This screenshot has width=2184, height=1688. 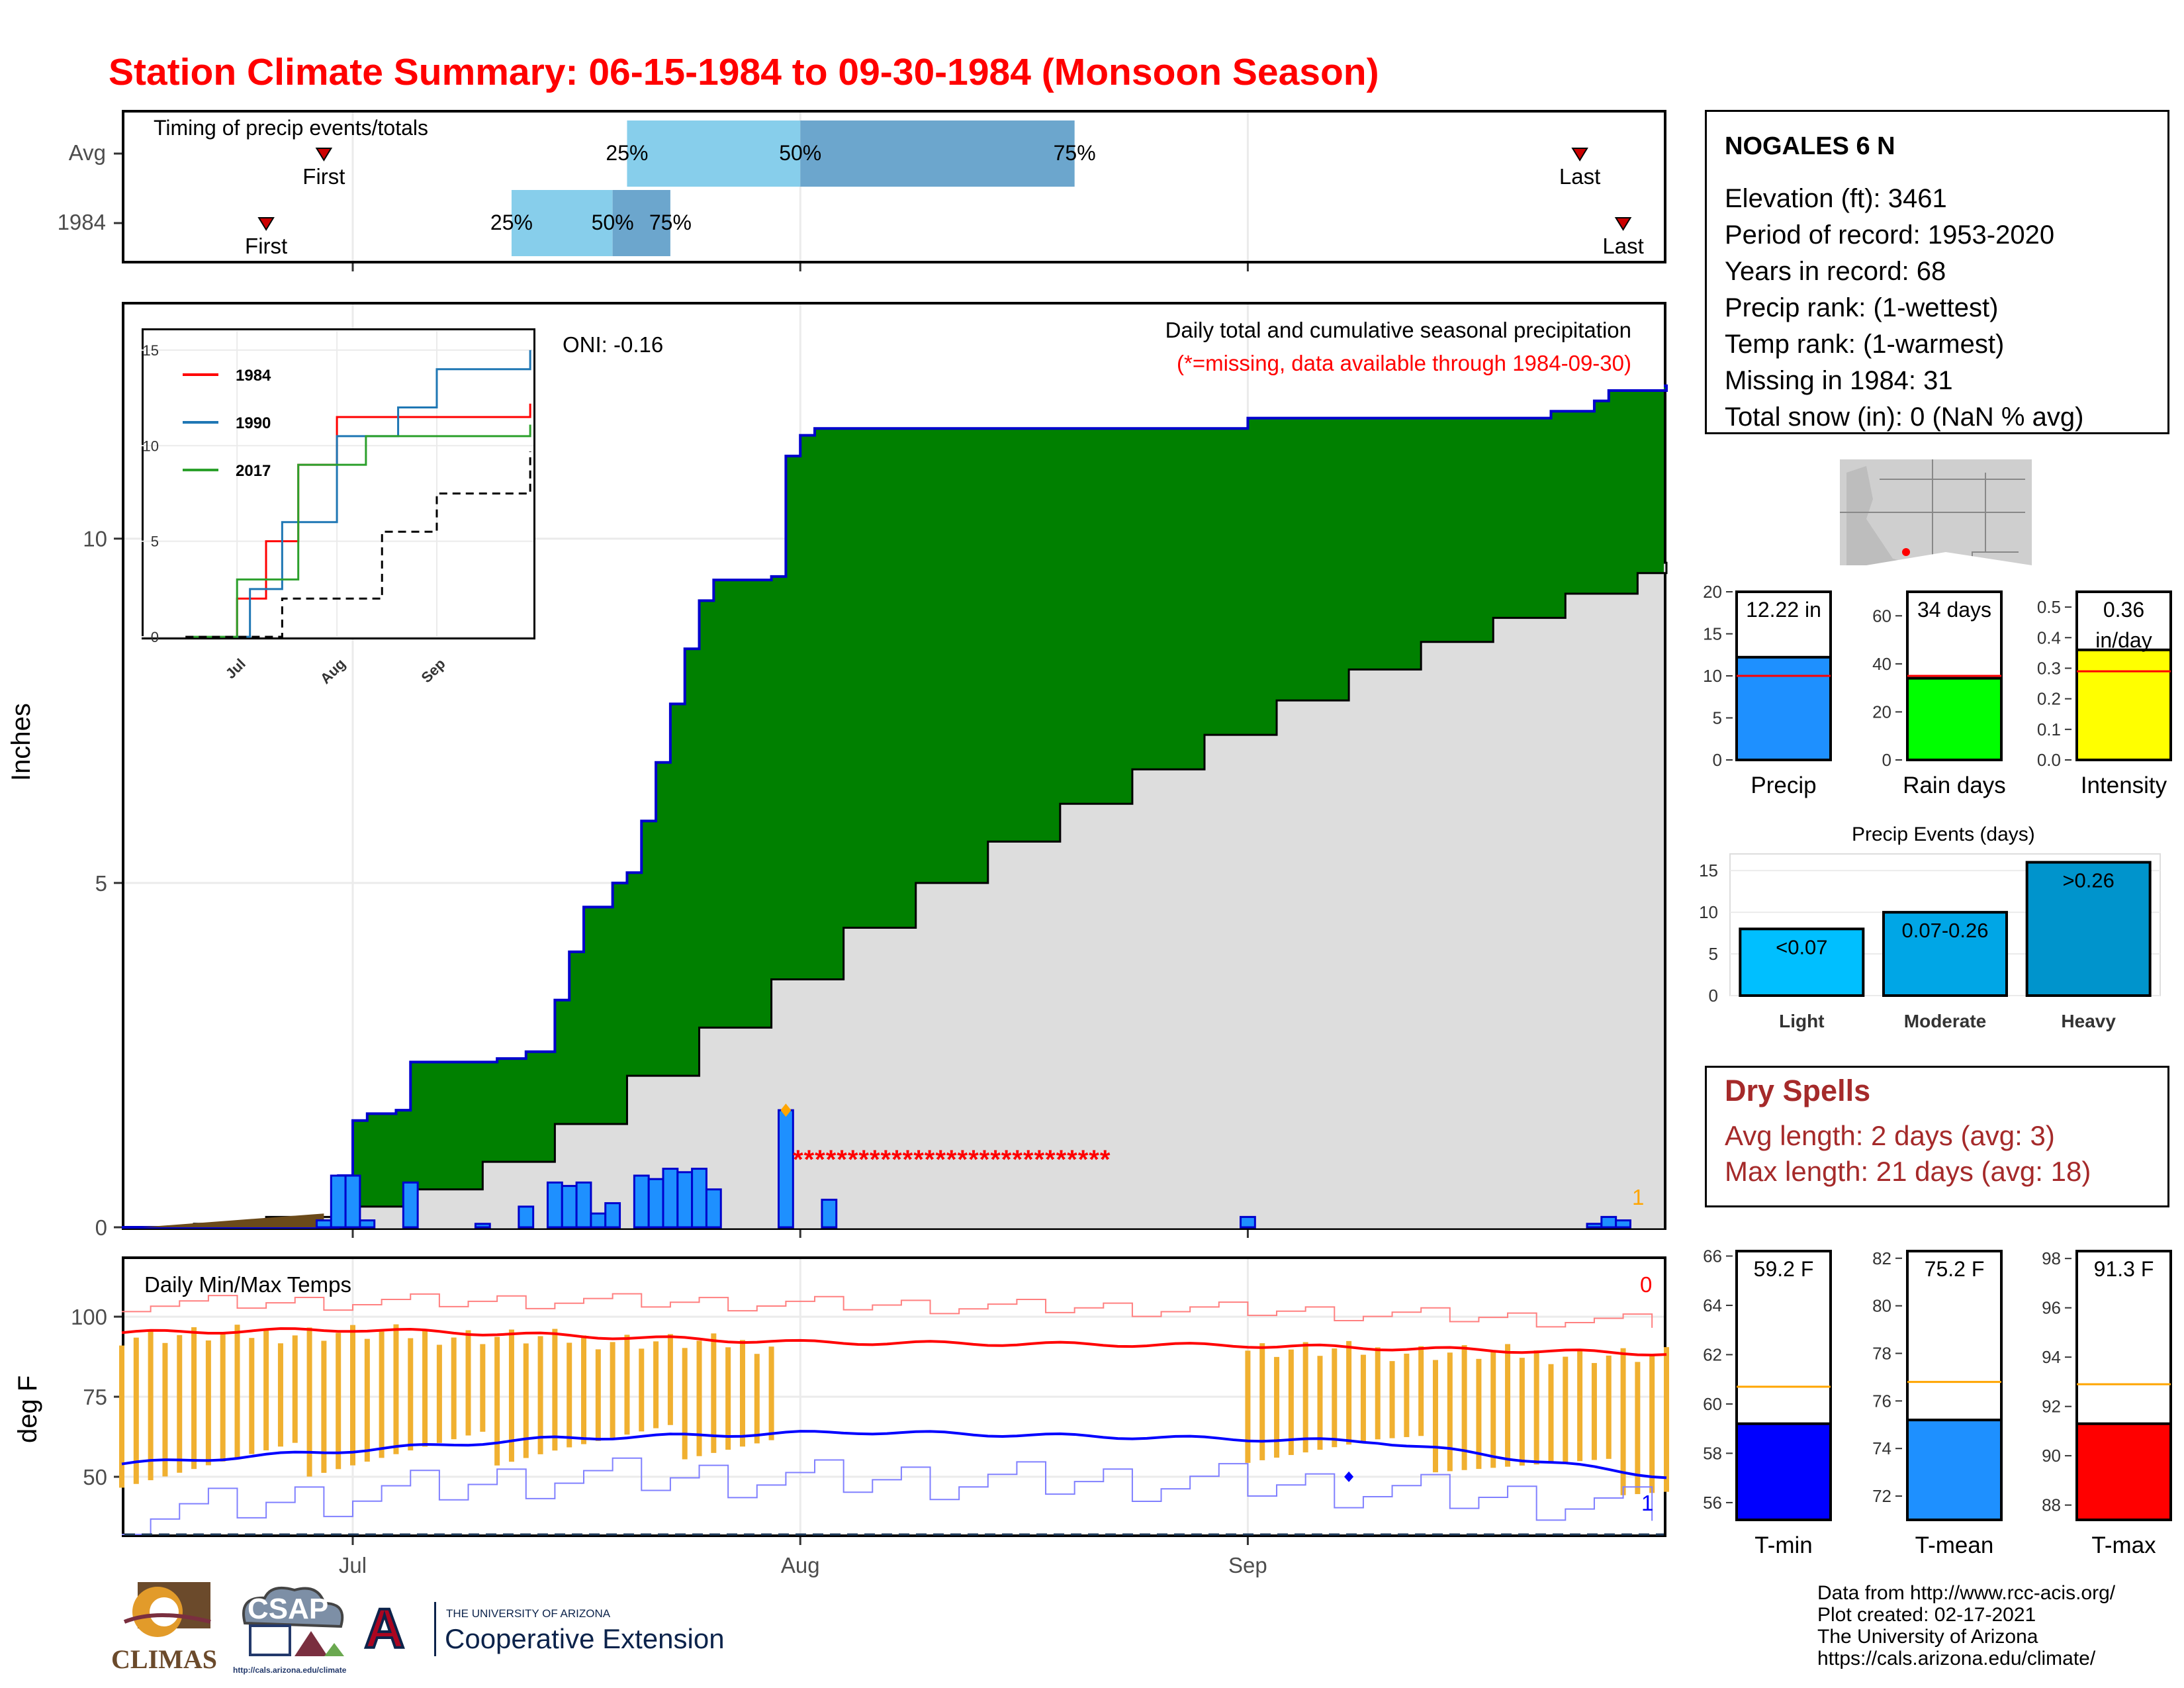 What do you see at coordinates (800, 153) in the screenshot?
I see `timing-q50-label: 50%` at bounding box center [800, 153].